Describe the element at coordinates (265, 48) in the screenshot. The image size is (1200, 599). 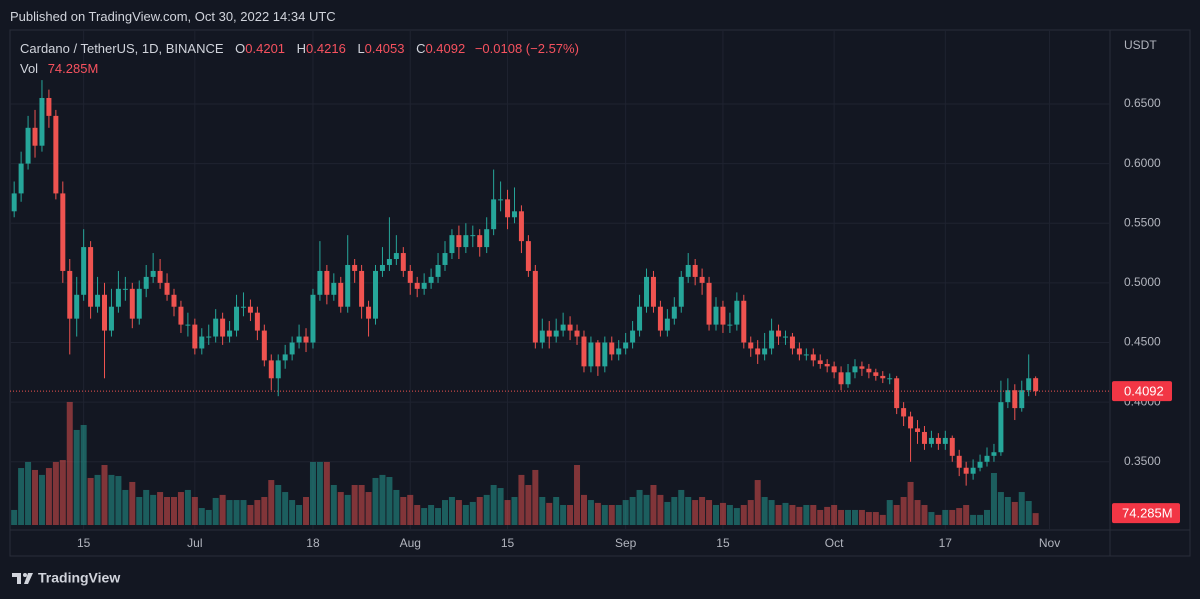
I see `ohlc-value: 0.4201` at that location.